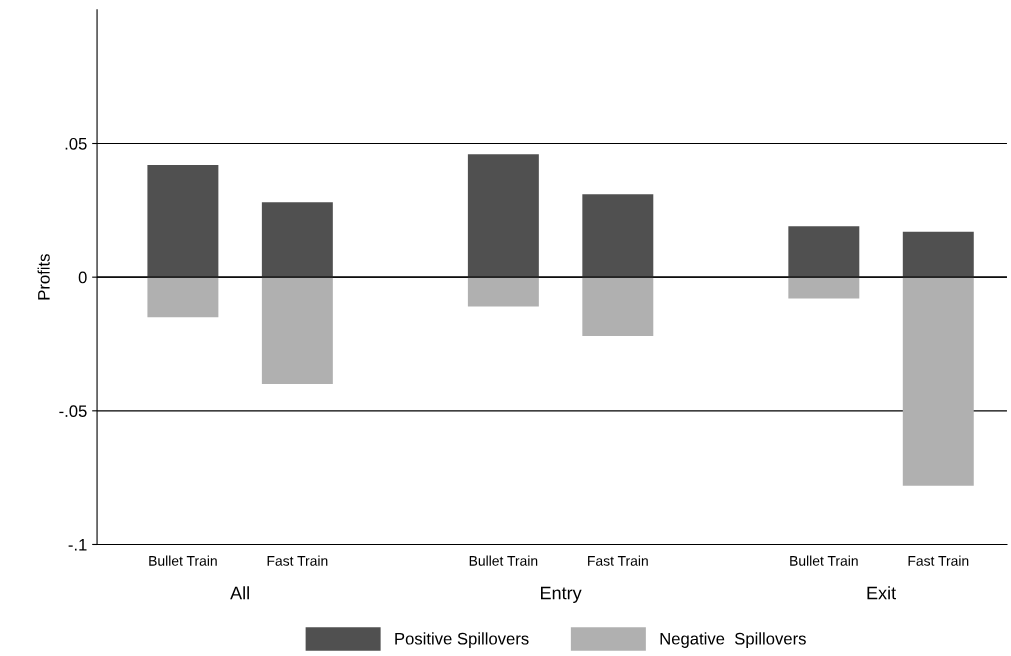 The image size is (1011, 656). I want to click on text: All, so click(239, 593).